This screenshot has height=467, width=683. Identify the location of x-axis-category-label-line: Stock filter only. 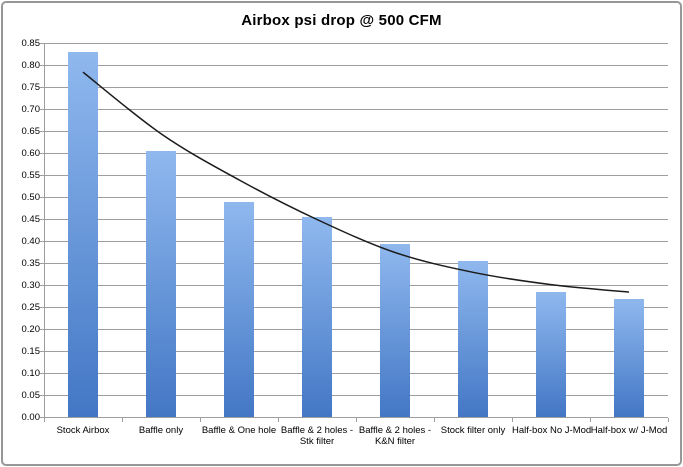
(473, 430).